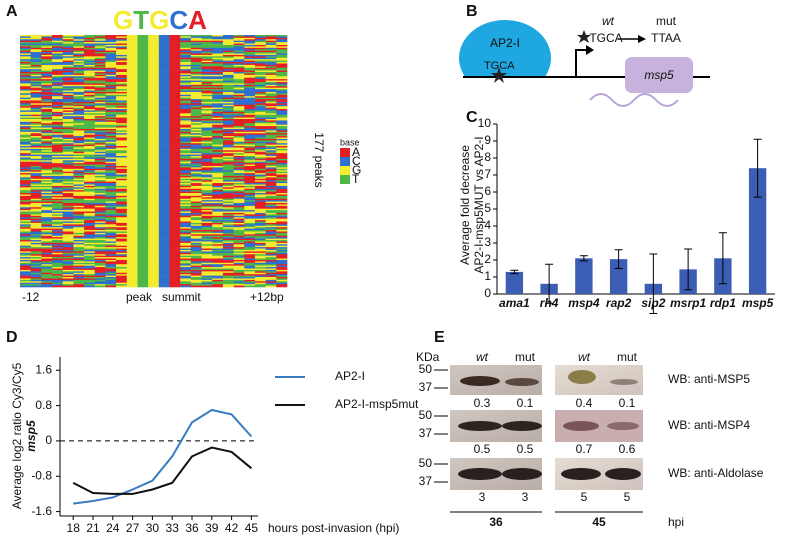 This screenshot has height=539, width=800. What do you see at coordinates (192, 528) in the screenshot?
I see `x-tick-label: 36` at bounding box center [192, 528].